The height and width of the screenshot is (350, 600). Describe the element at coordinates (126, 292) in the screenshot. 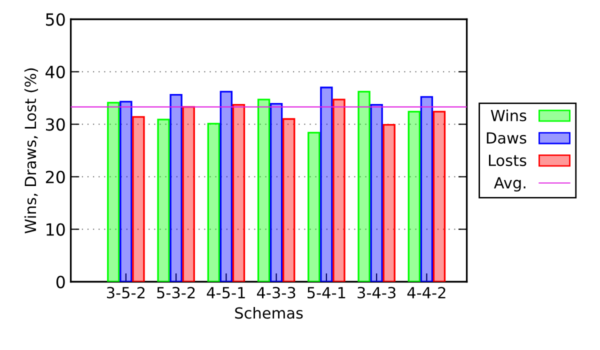

I see `x-tick-label: 3-5-2` at that location.